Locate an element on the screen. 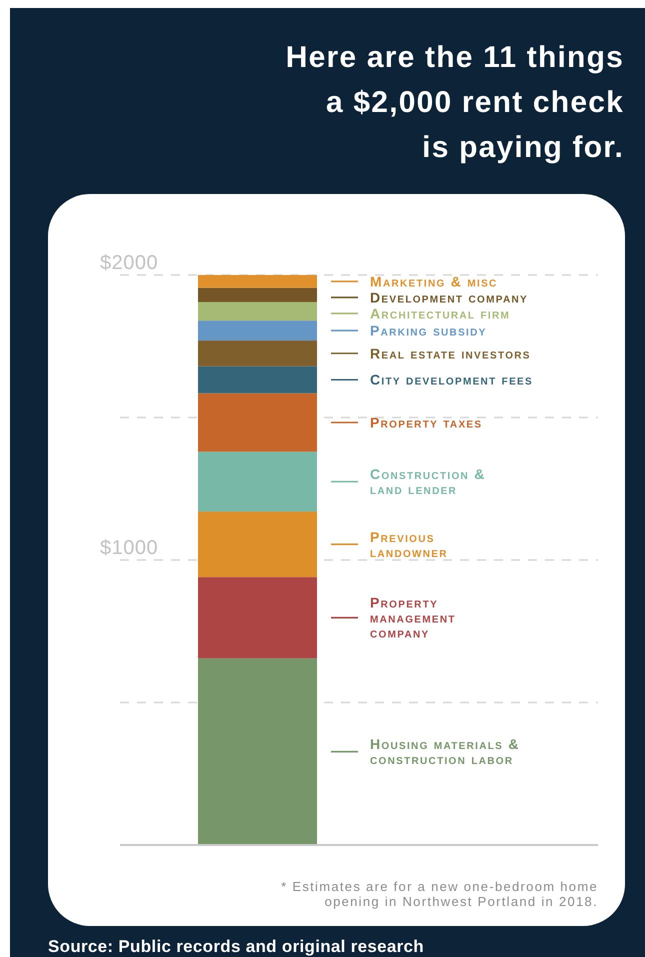  y-tick-label: $1000 is located at coordinates (129, 548).